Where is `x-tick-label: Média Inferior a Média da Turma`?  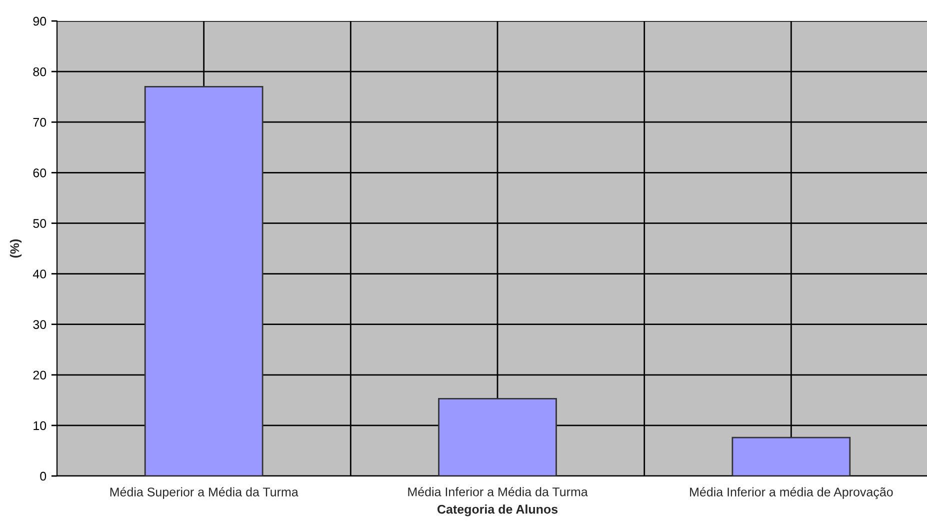 x-tick-label: Média Inferior a Média da Turma is located at coordinates (498, 491).